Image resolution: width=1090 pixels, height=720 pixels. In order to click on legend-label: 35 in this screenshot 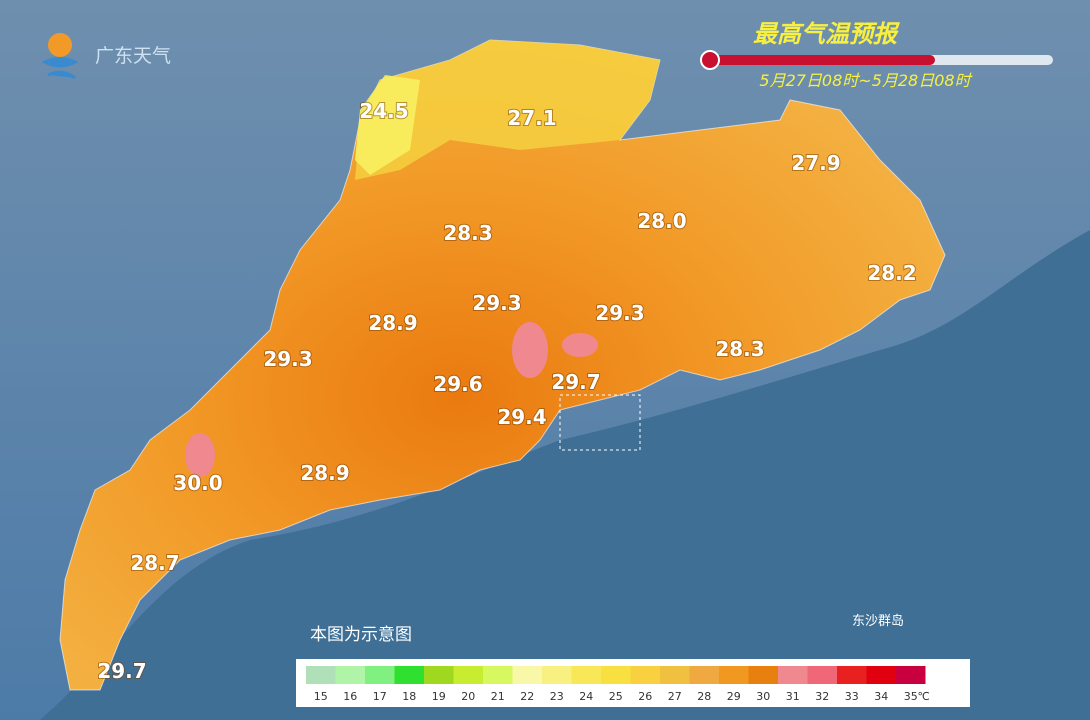, I will do `click(911, 696)`.